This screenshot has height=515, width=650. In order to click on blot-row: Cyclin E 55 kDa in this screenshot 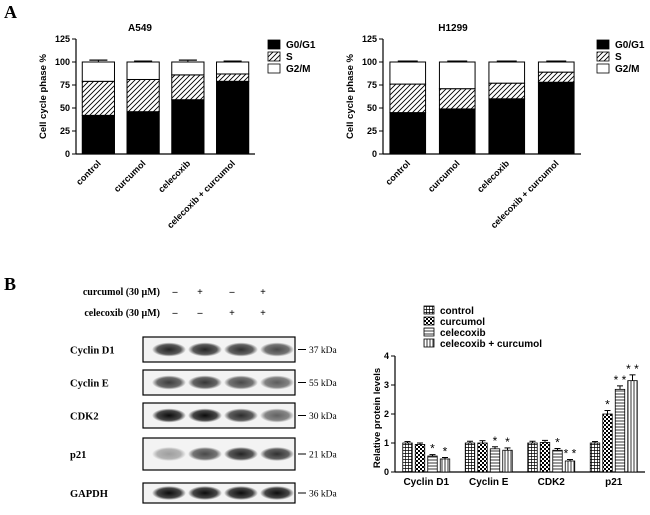, I will do `click(203, 382)`.